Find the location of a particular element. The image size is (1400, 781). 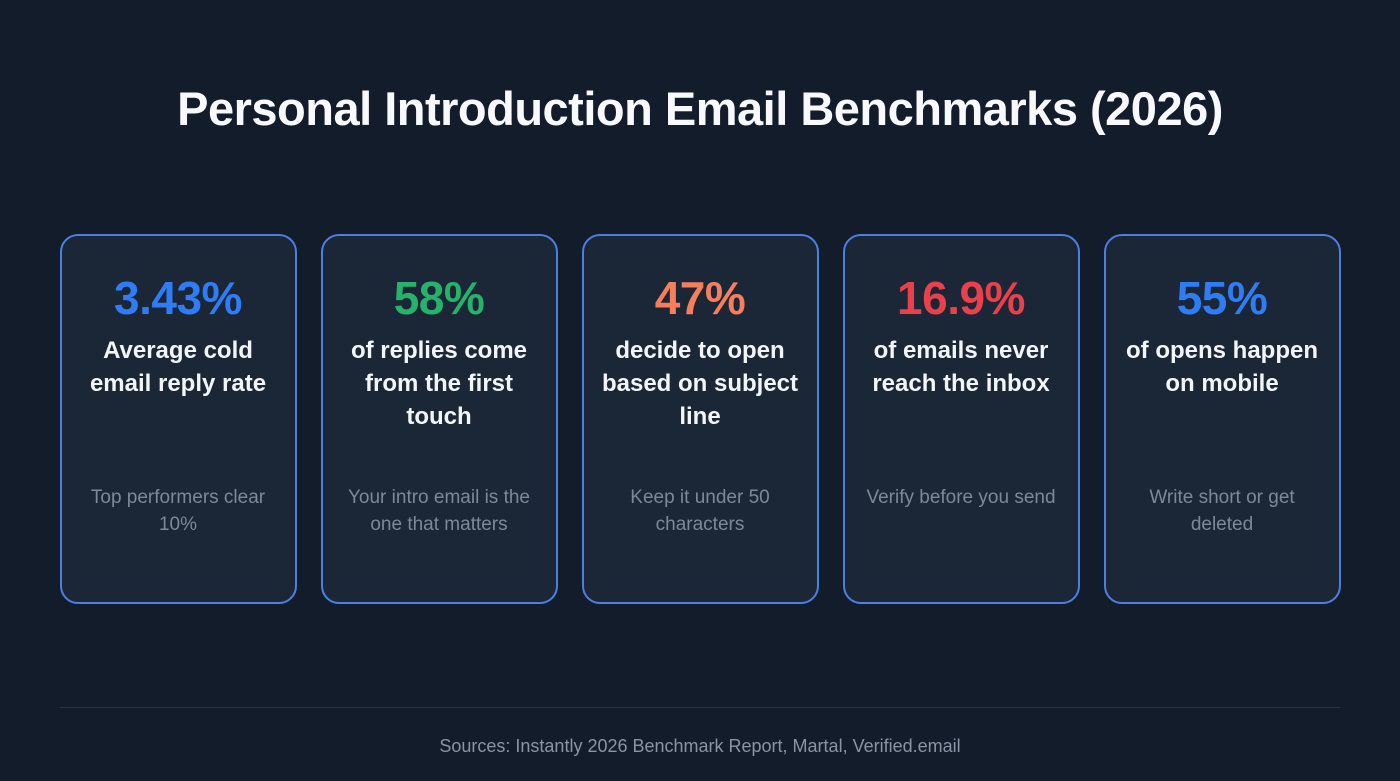

stat-value: 16.9% is located at coordinates (961, 298).